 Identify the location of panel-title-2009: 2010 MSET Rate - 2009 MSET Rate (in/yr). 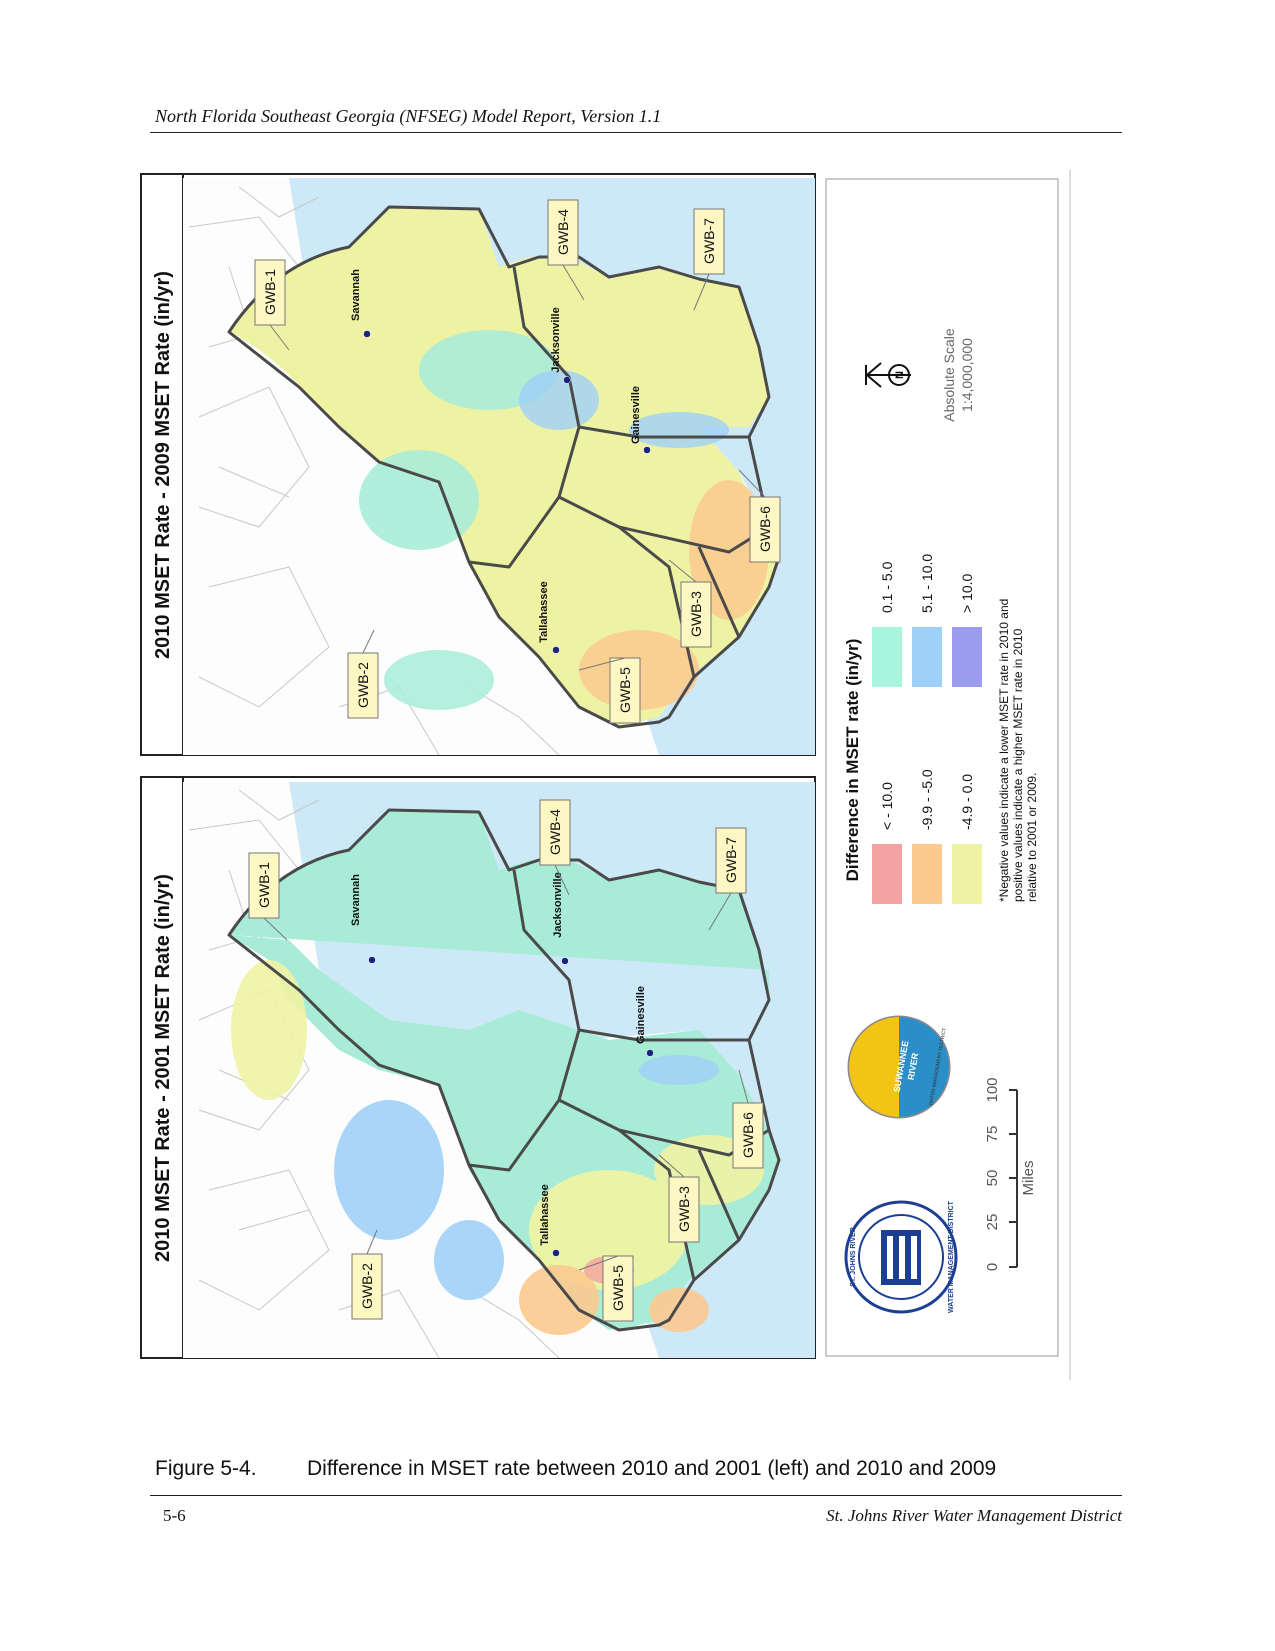
(163, 465).